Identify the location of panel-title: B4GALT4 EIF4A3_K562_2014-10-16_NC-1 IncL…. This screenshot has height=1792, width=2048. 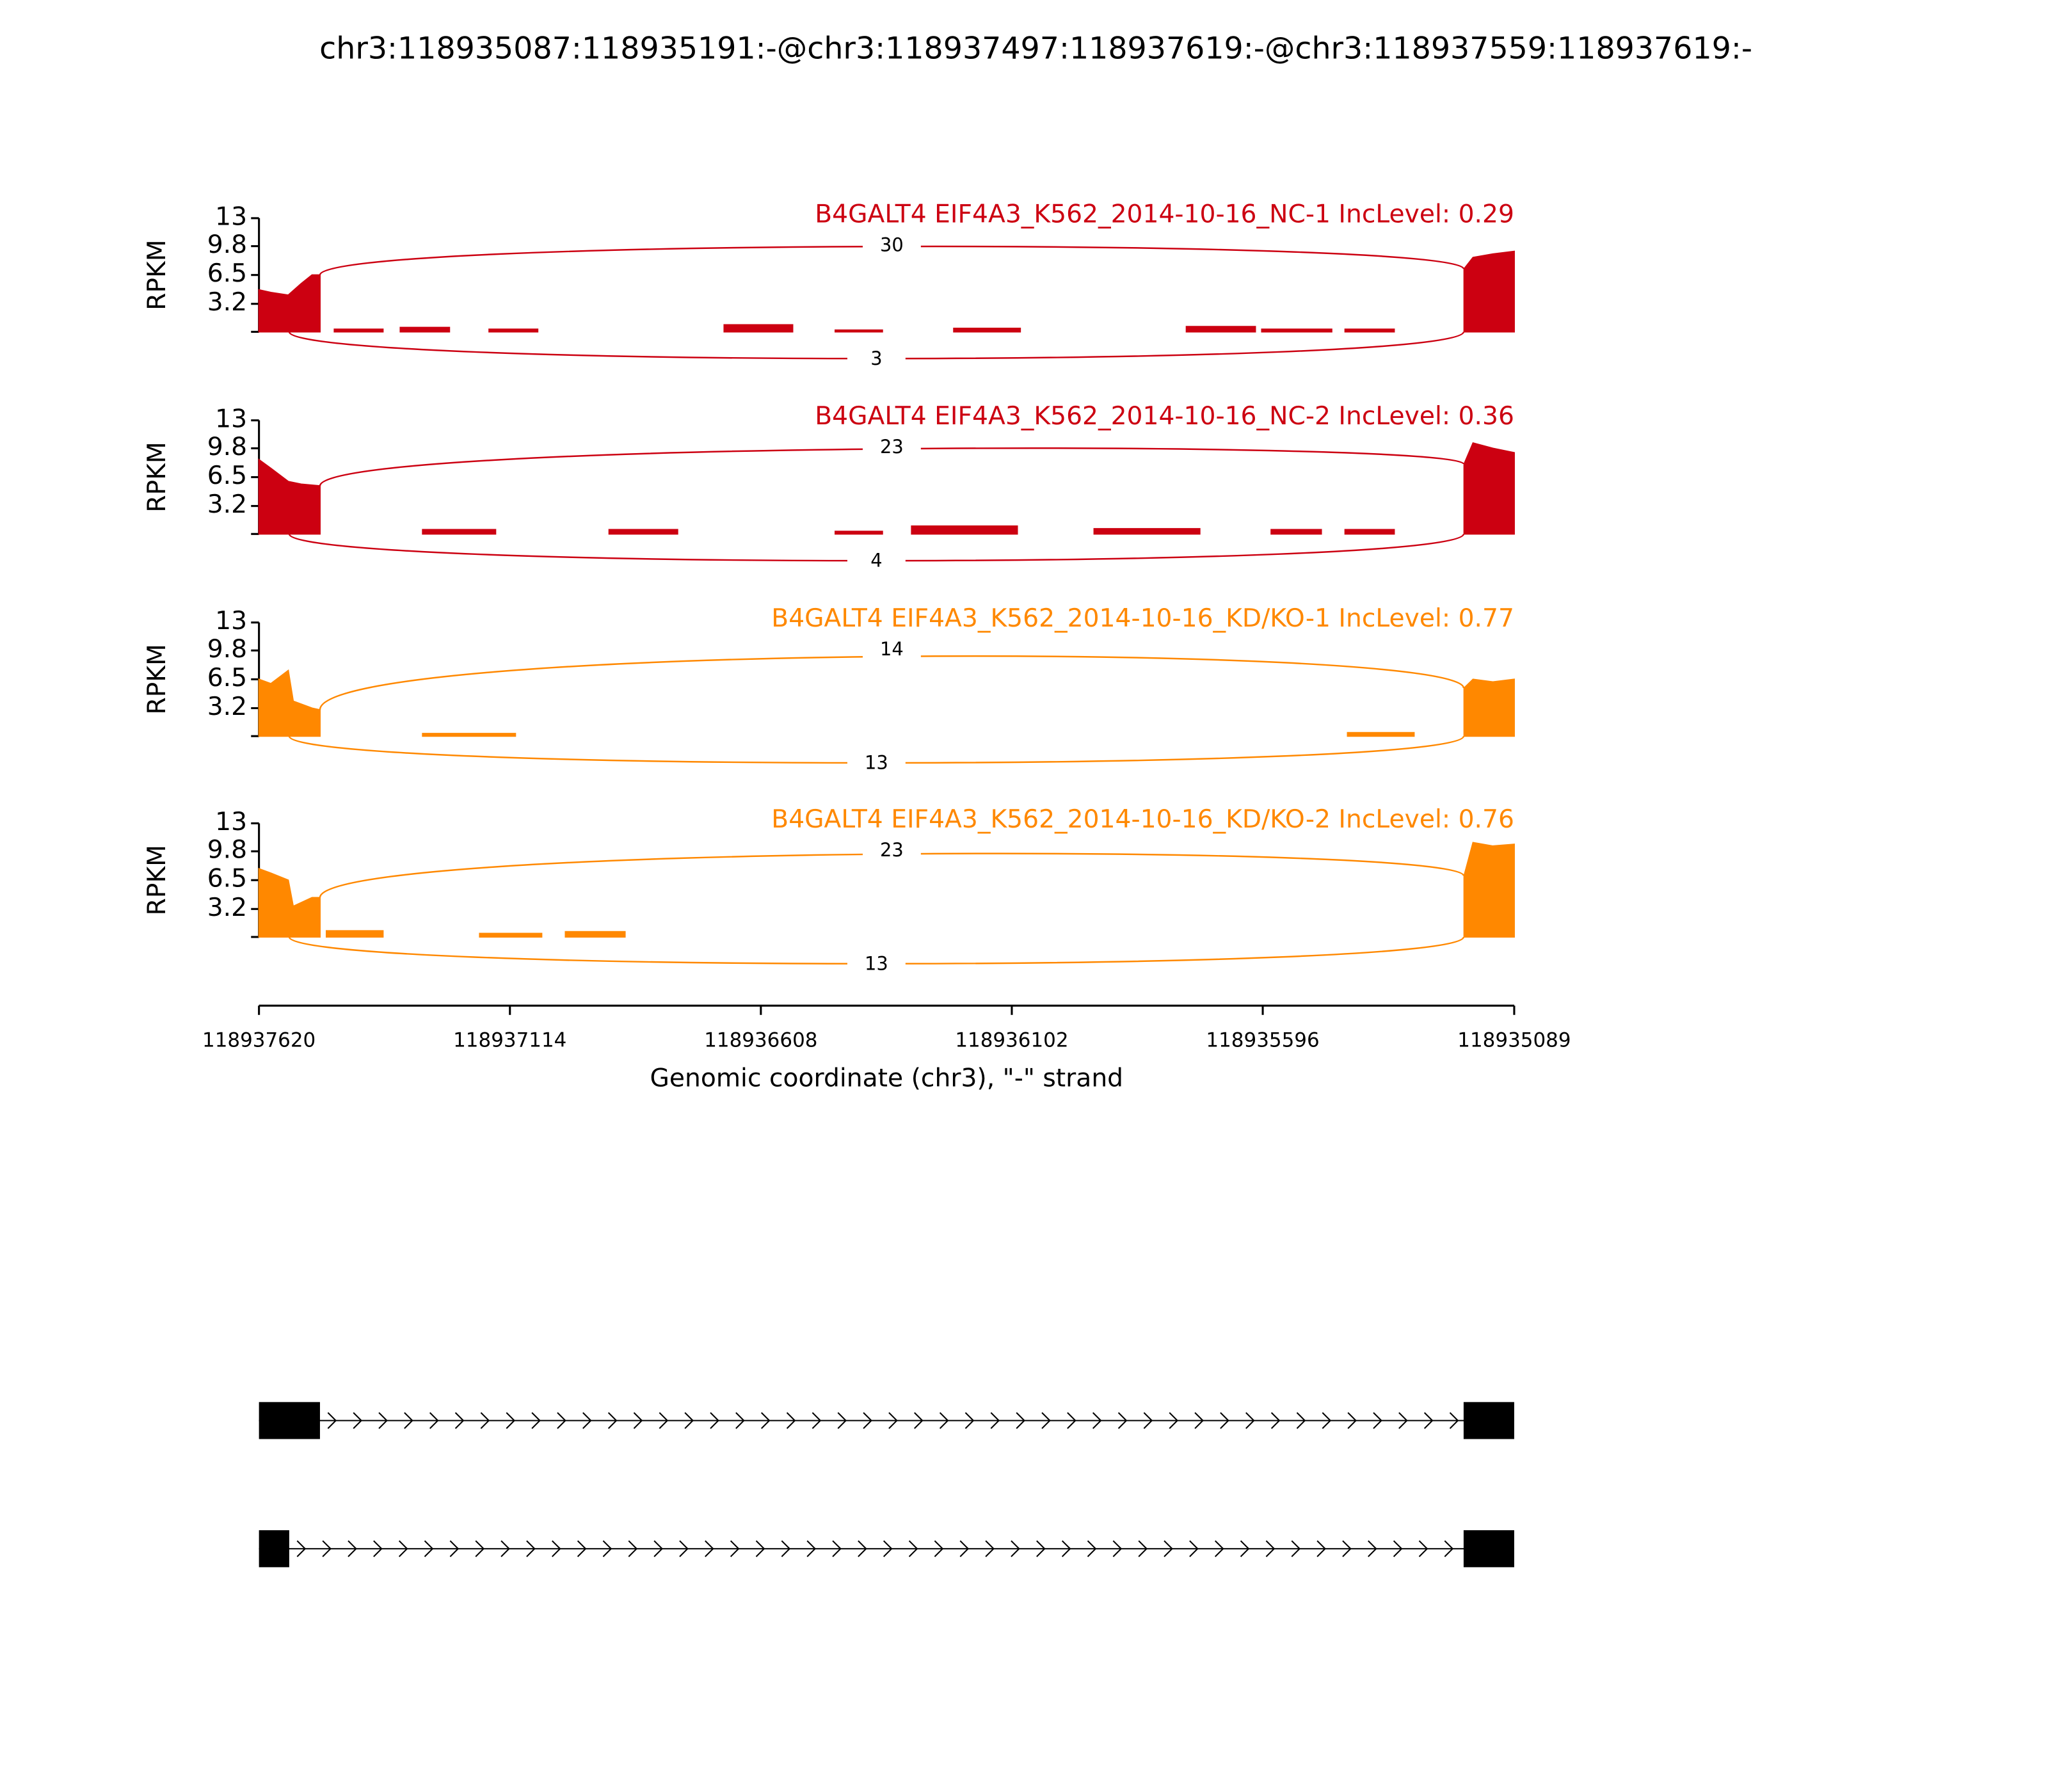
(1164, 214).